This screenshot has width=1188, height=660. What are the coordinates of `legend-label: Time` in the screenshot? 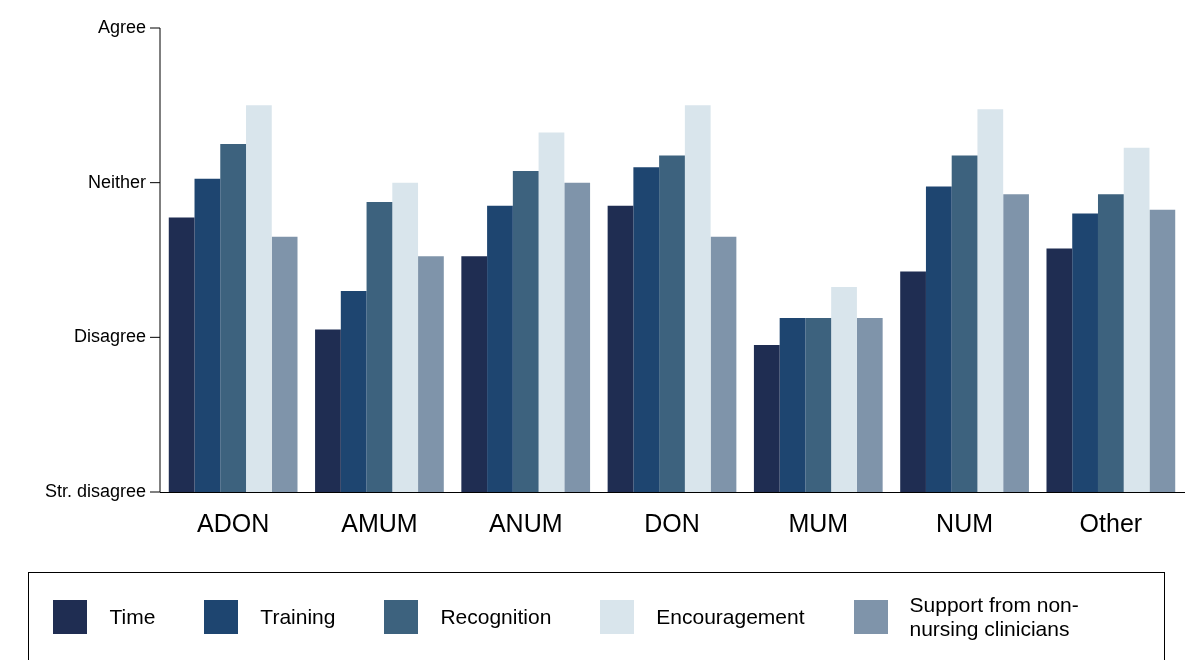 It's located at (132, 617).